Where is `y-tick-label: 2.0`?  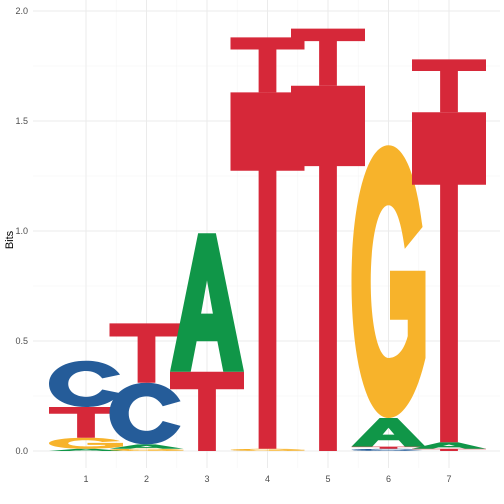 y-tick-label: 2.0 is located at coordinates (21, 11).